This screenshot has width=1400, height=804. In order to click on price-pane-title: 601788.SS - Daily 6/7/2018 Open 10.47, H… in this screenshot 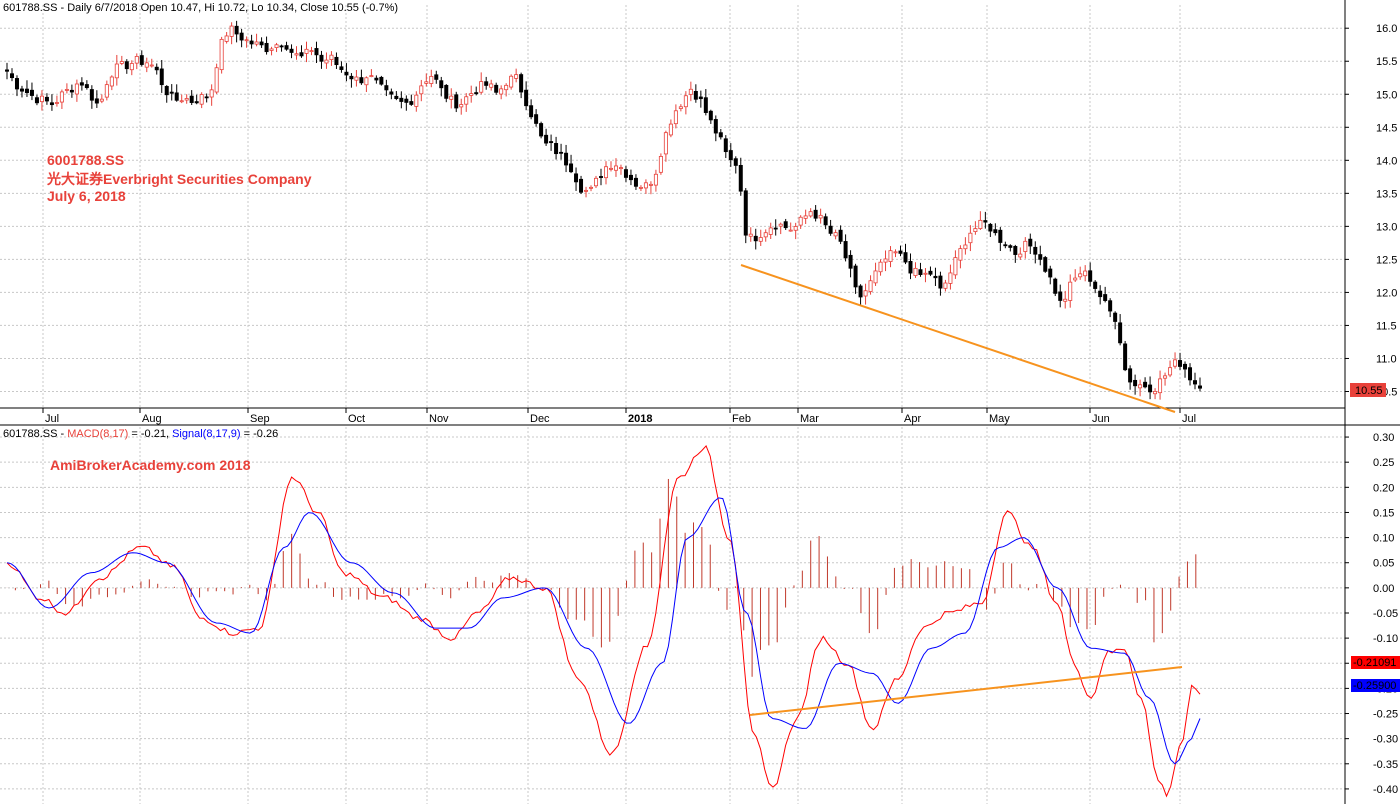, I will do `click(200, 8)`.